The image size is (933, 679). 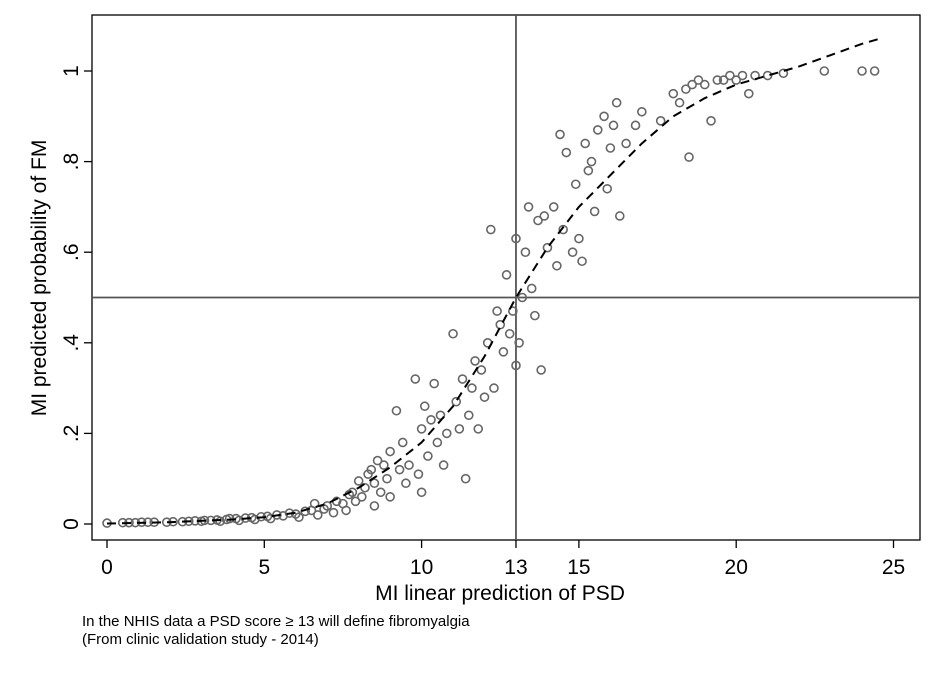 I want to click on x-tick-label: 20, so click(x=736, y=567).